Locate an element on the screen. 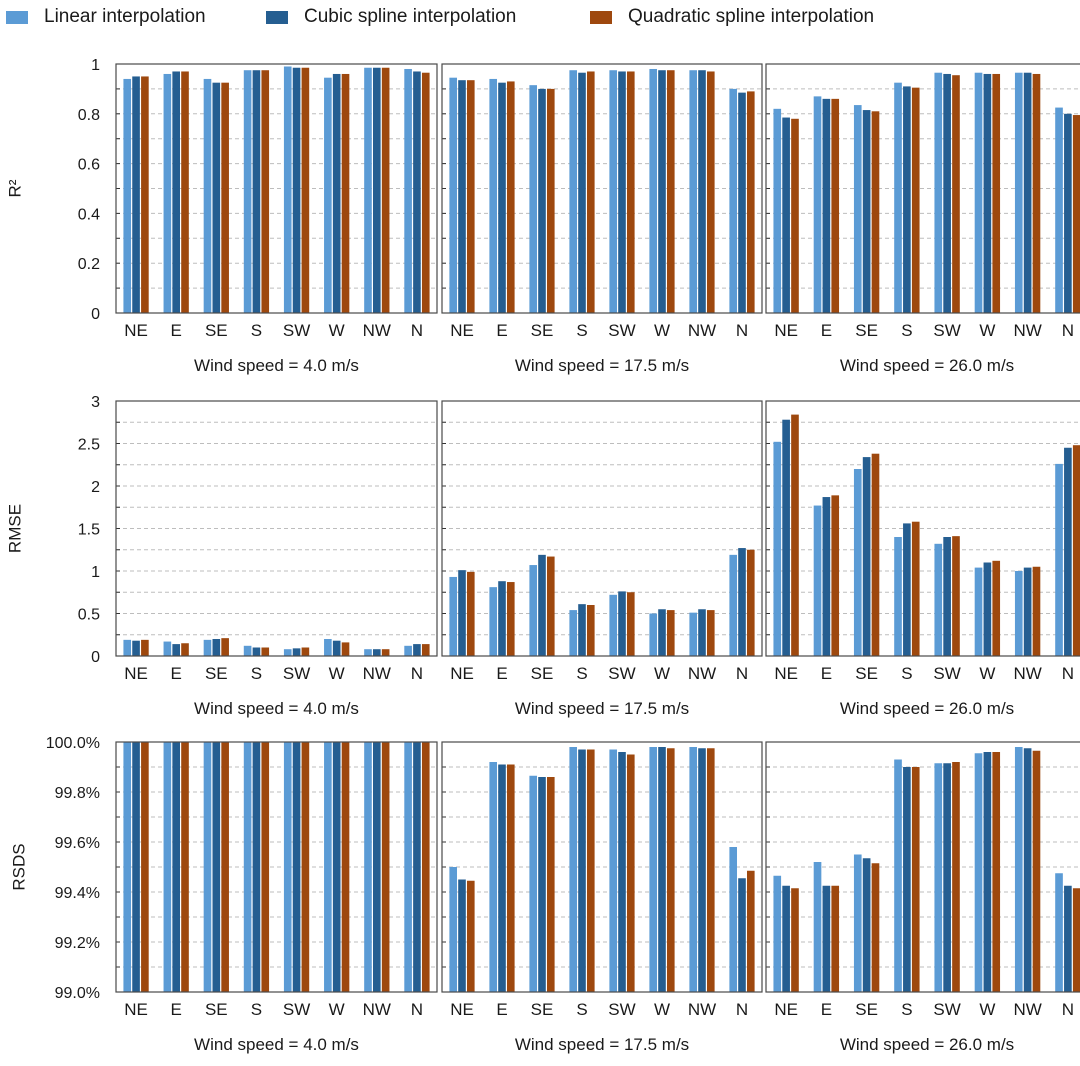  legend-label-quadratic: Quadratic spline interpolation is located at coordinates (751, 16).